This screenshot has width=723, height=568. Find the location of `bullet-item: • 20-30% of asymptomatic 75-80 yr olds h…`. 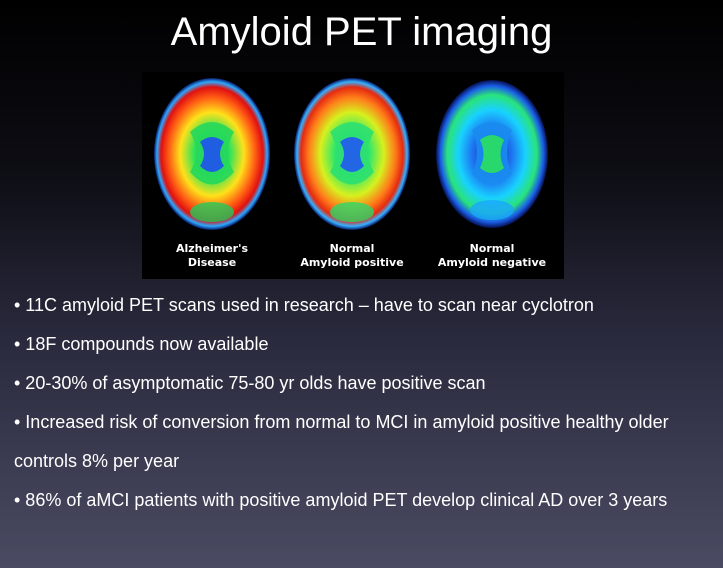

bullet-item: • 20-30% of asymptomatic 75-80 yr olds h… is located at coordinates (250, 383).